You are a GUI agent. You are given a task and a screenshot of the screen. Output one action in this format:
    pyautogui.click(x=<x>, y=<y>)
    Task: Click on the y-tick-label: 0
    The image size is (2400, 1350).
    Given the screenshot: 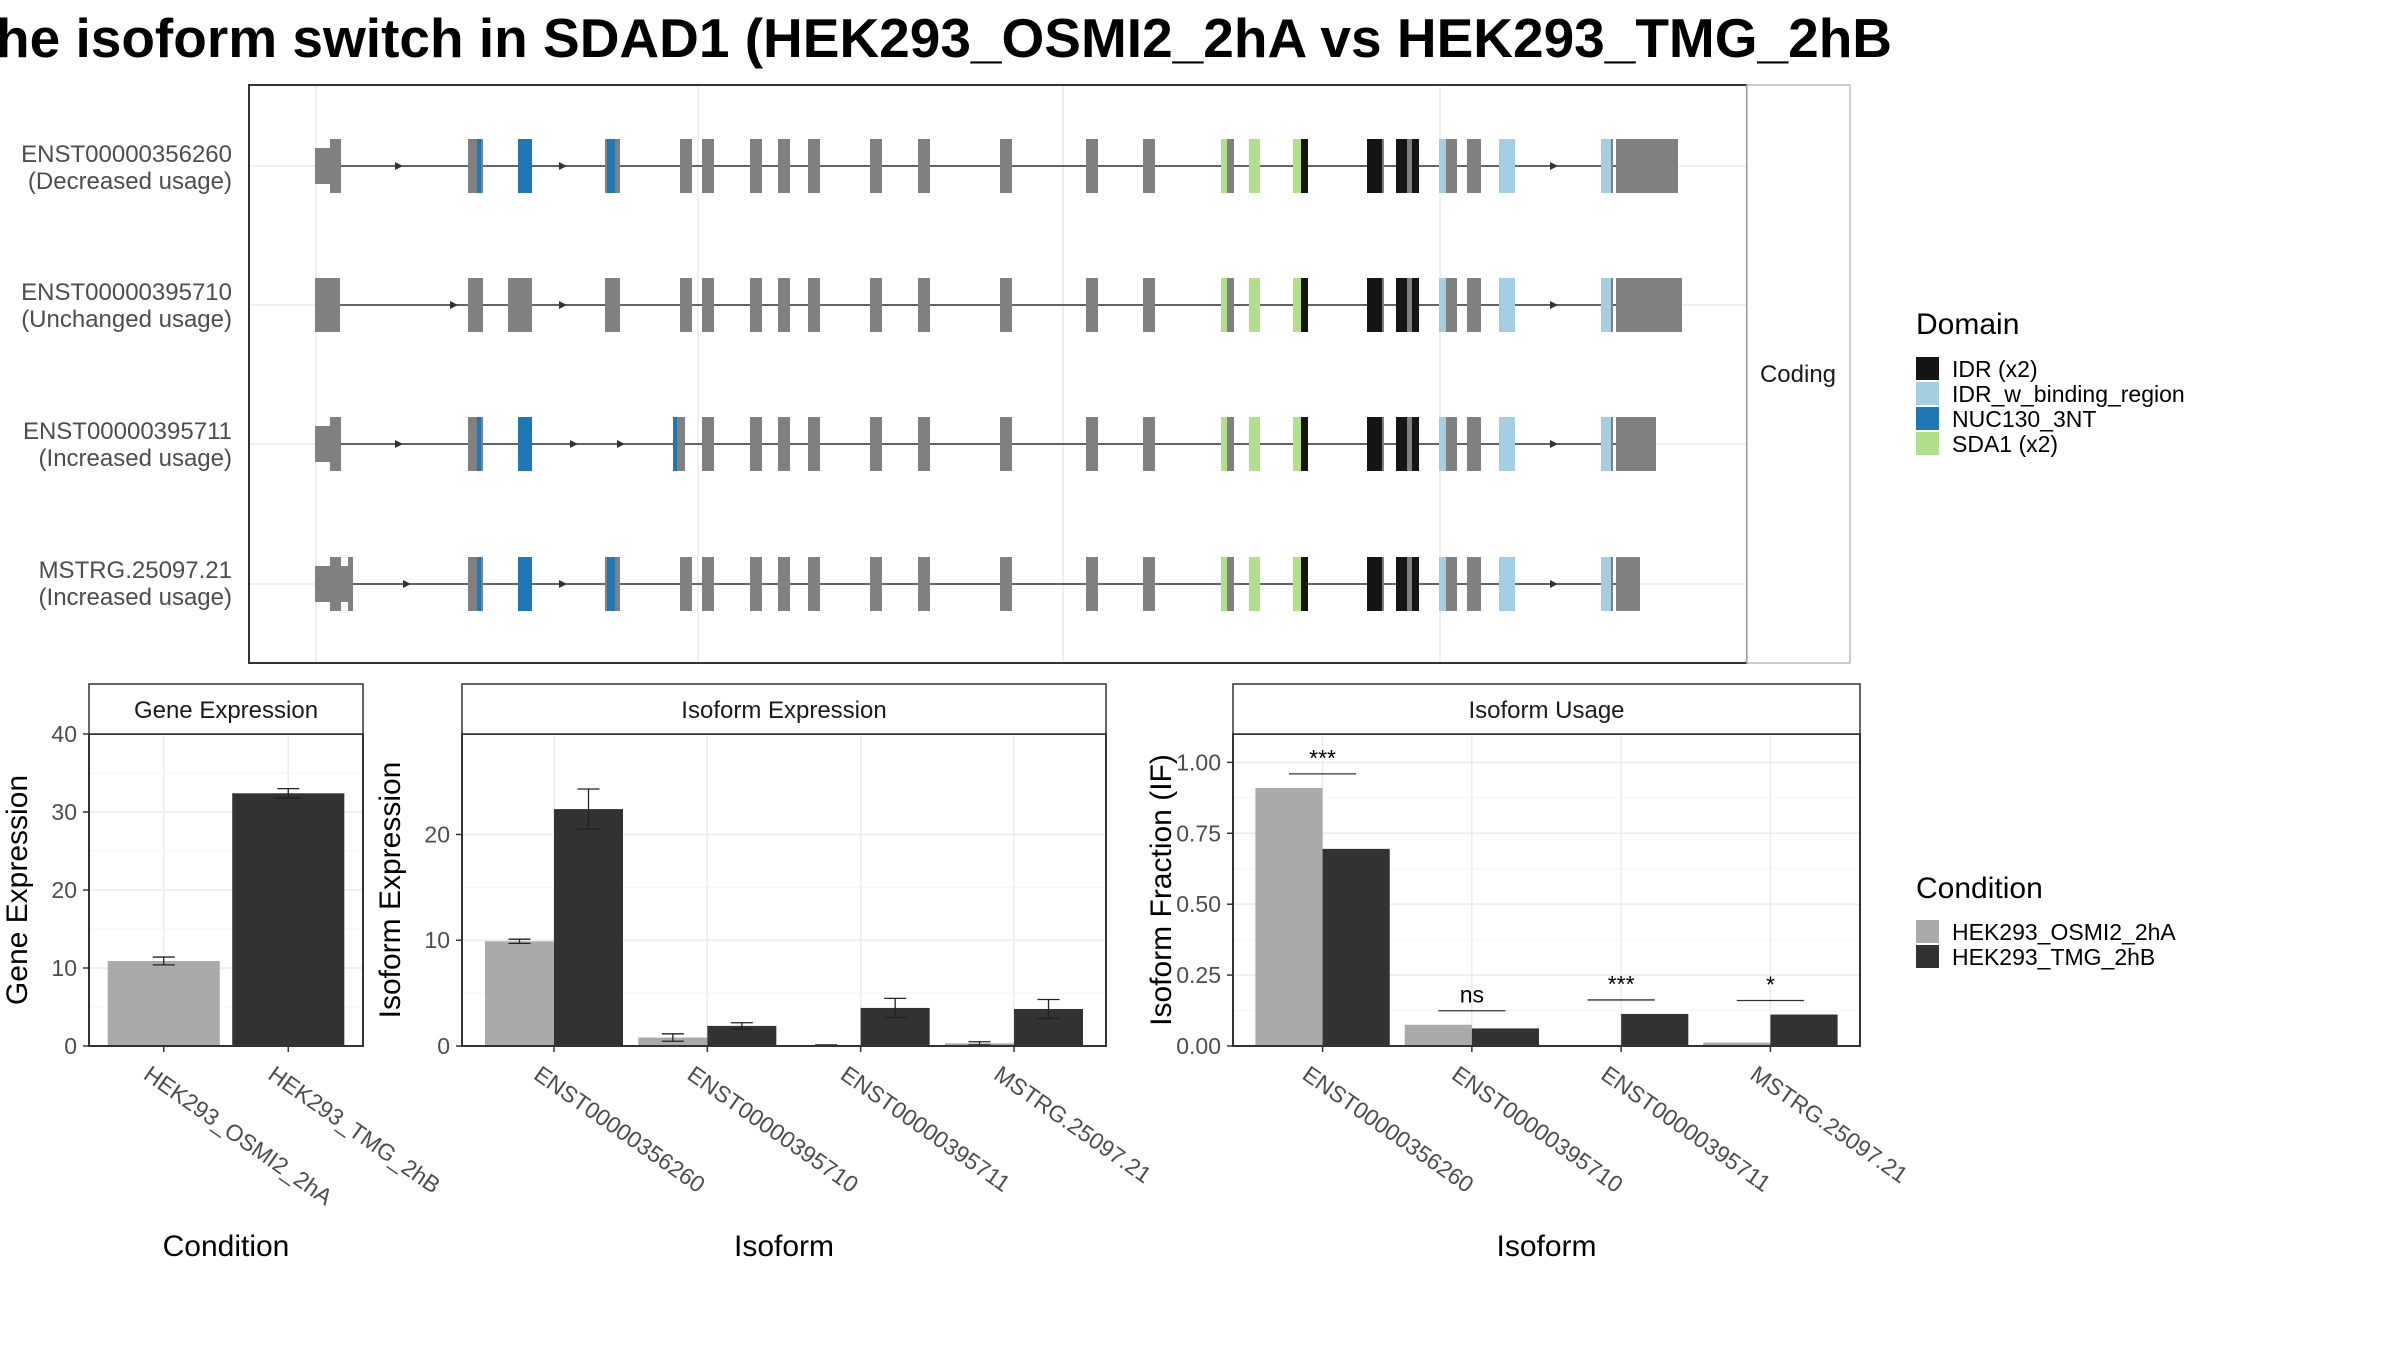 What is the action you would take?
    pyautogui.click(x=443, y=1046)
    